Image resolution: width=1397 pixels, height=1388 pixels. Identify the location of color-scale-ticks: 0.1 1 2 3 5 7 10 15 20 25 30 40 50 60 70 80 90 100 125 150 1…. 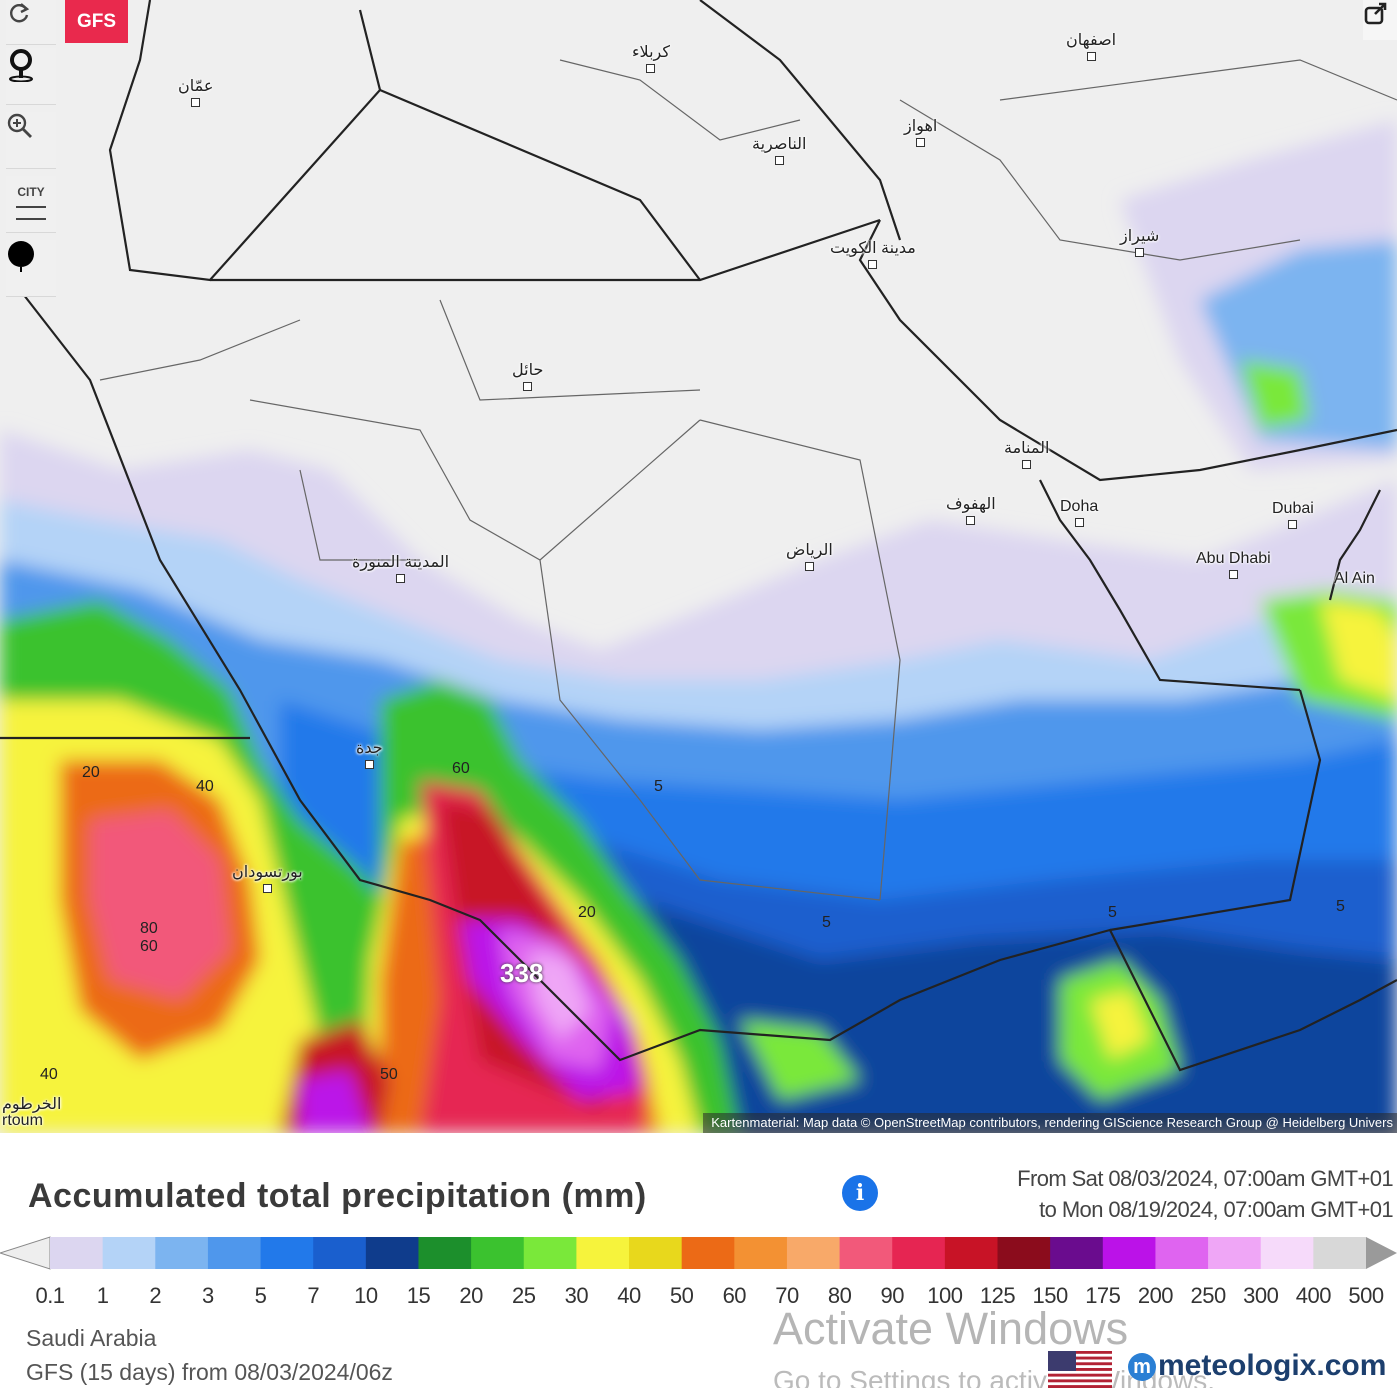
(698, 1298).